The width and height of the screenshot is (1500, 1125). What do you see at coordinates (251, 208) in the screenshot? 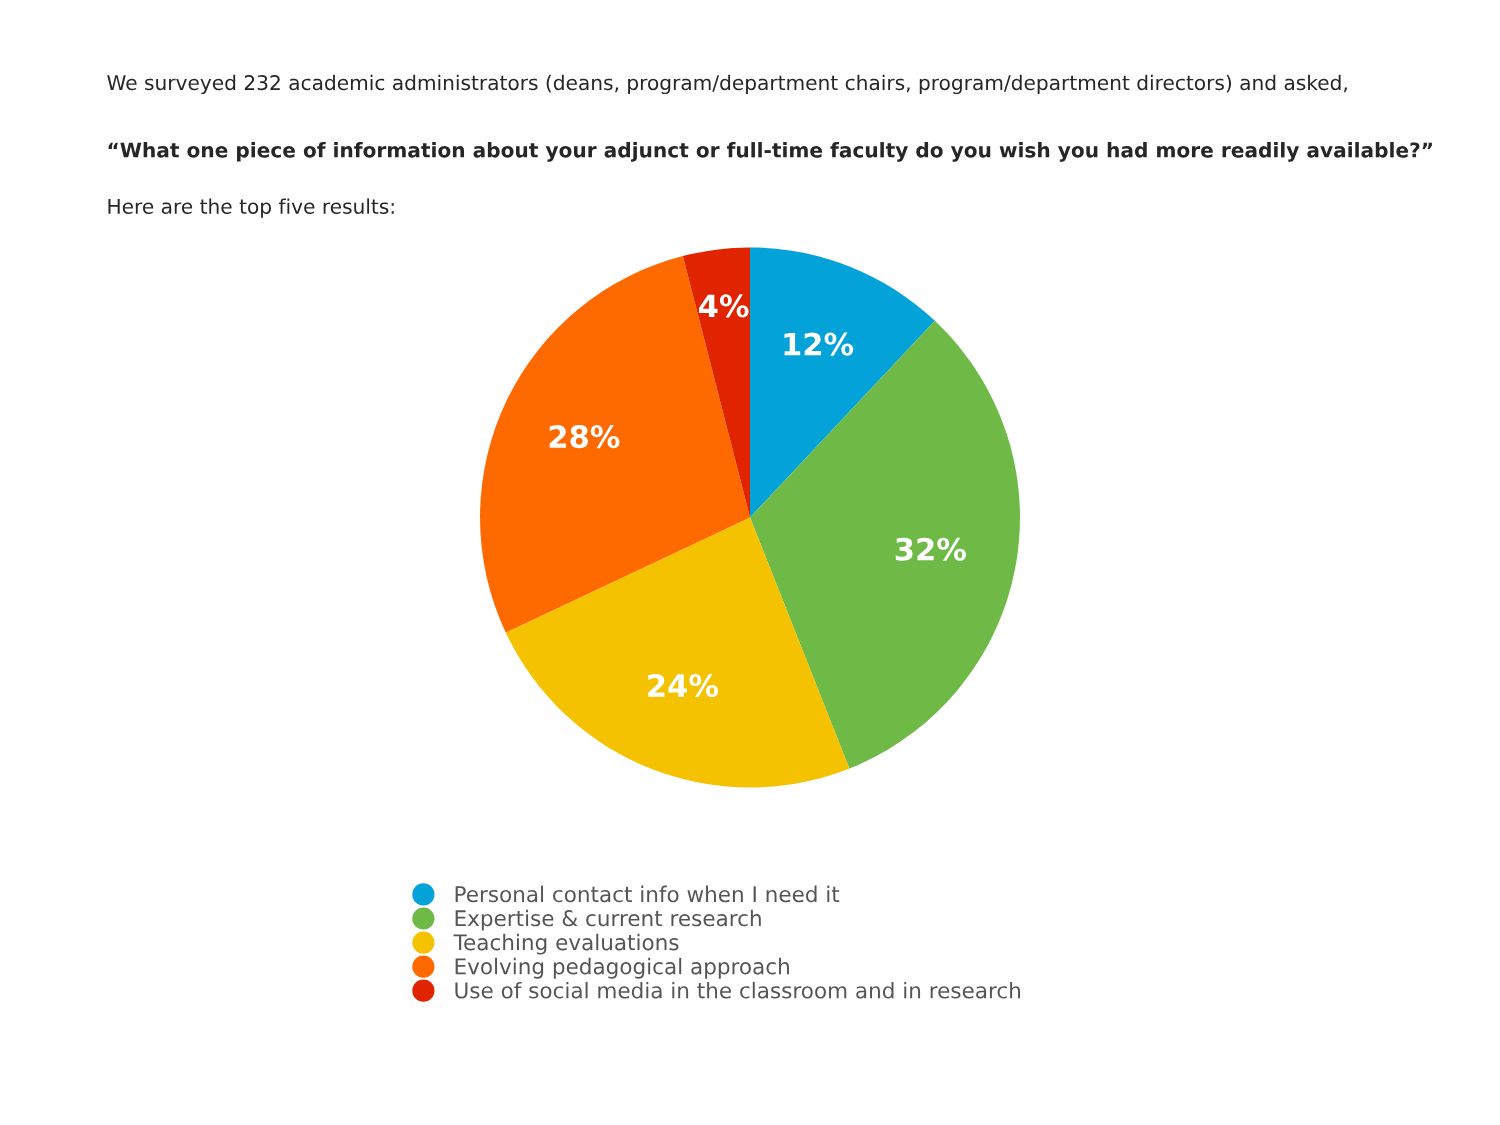
I see `text: Here are the top five results:` at bounding box center [251, 208].